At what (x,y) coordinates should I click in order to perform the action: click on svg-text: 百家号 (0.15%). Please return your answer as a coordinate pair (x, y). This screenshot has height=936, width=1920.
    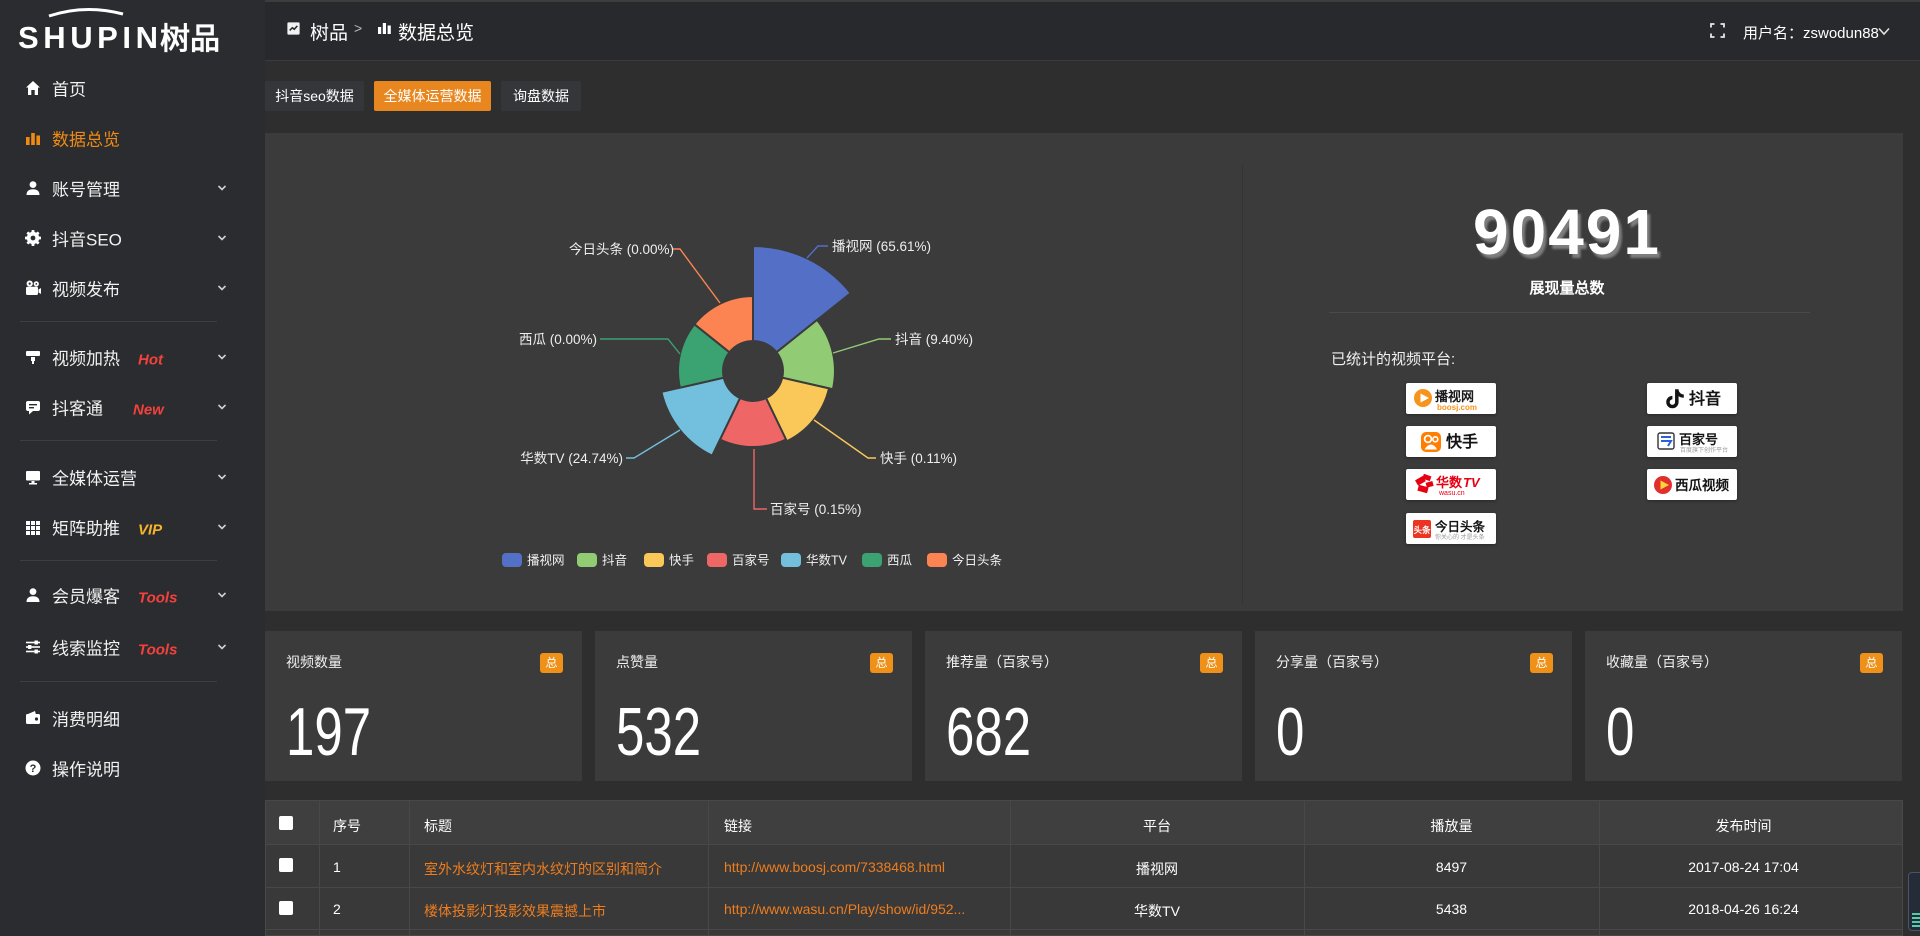
    Looking at the image, I should click on (816, 509).